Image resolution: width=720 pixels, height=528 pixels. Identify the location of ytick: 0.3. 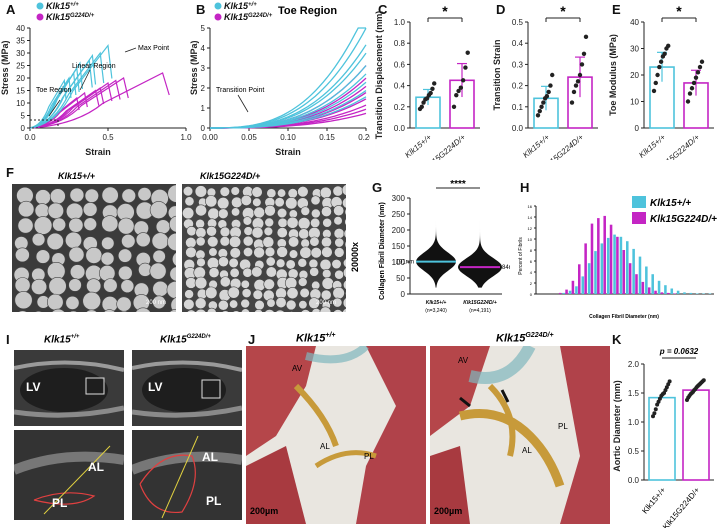
(518, 64).